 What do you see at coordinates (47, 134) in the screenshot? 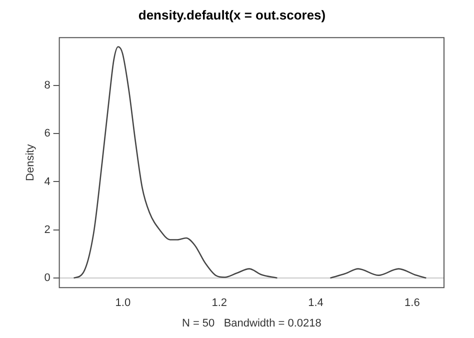
I see `y-tick-label: 6` at bounding box center [47, 134].